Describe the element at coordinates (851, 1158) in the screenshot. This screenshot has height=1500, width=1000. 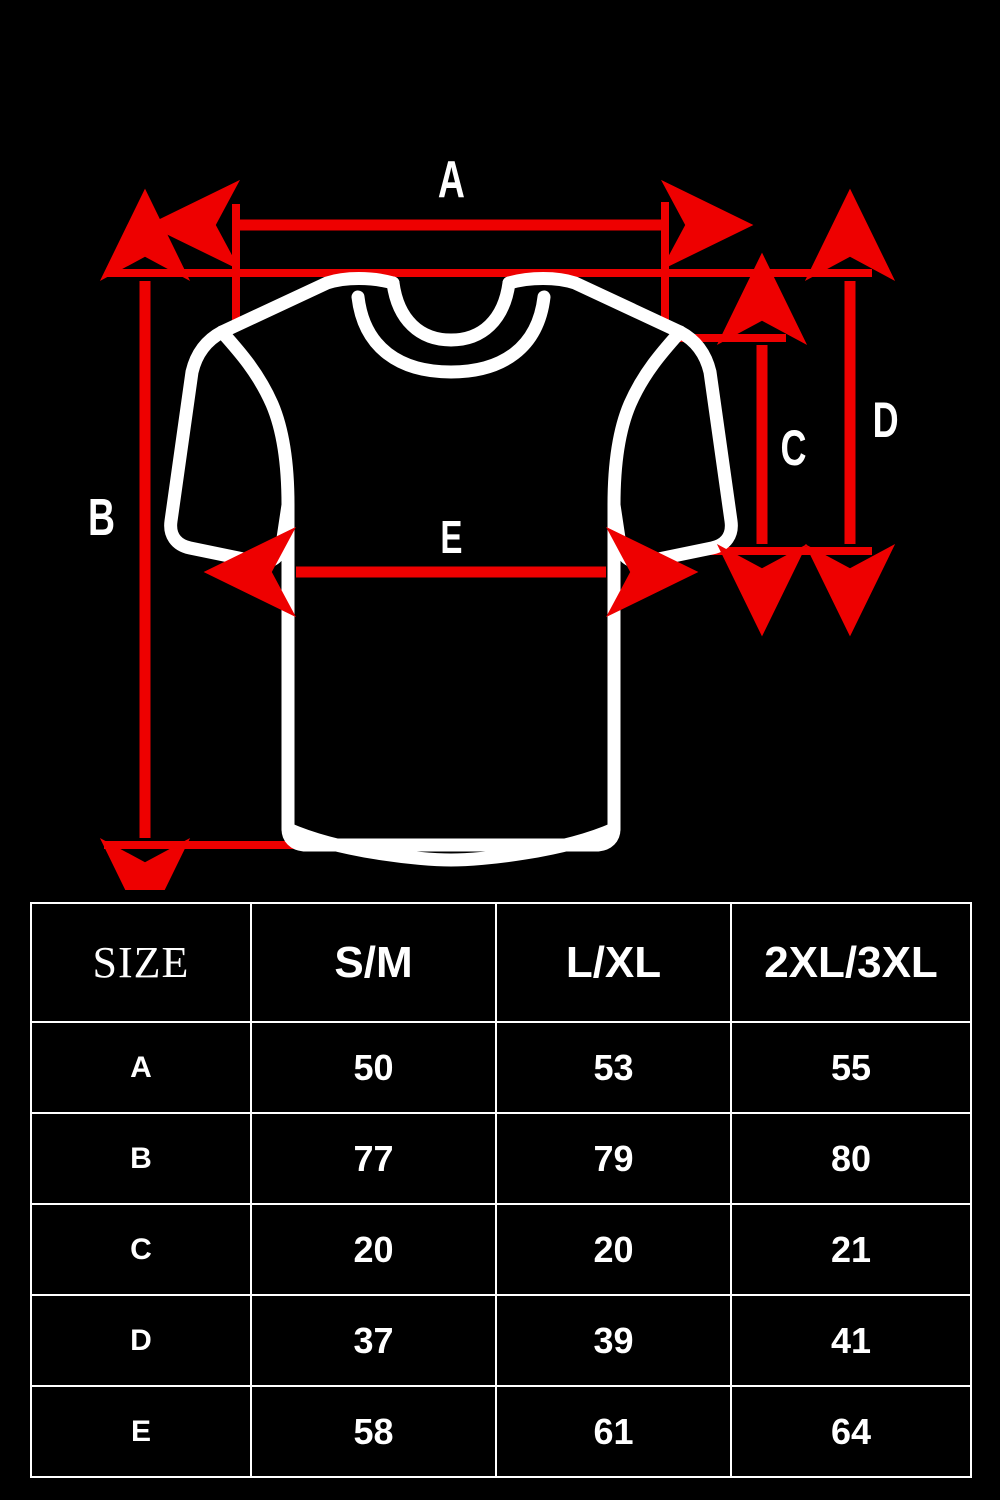
I see `cell-b-2xl3xl: 80` at that location.